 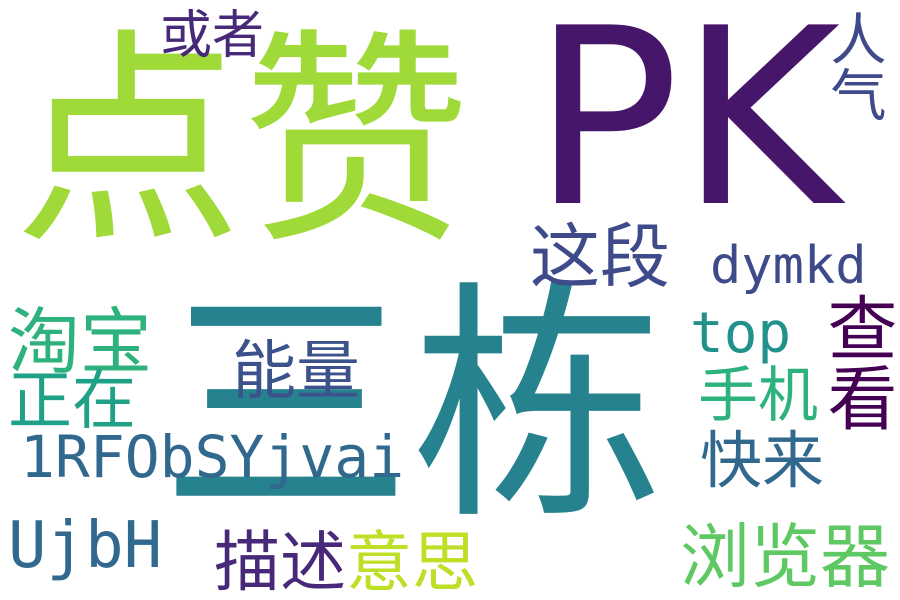 What do you see at coordinates (853, 66) in the screenshot?
I see `word-renqi: 人气` at bounding box center [853, 66].